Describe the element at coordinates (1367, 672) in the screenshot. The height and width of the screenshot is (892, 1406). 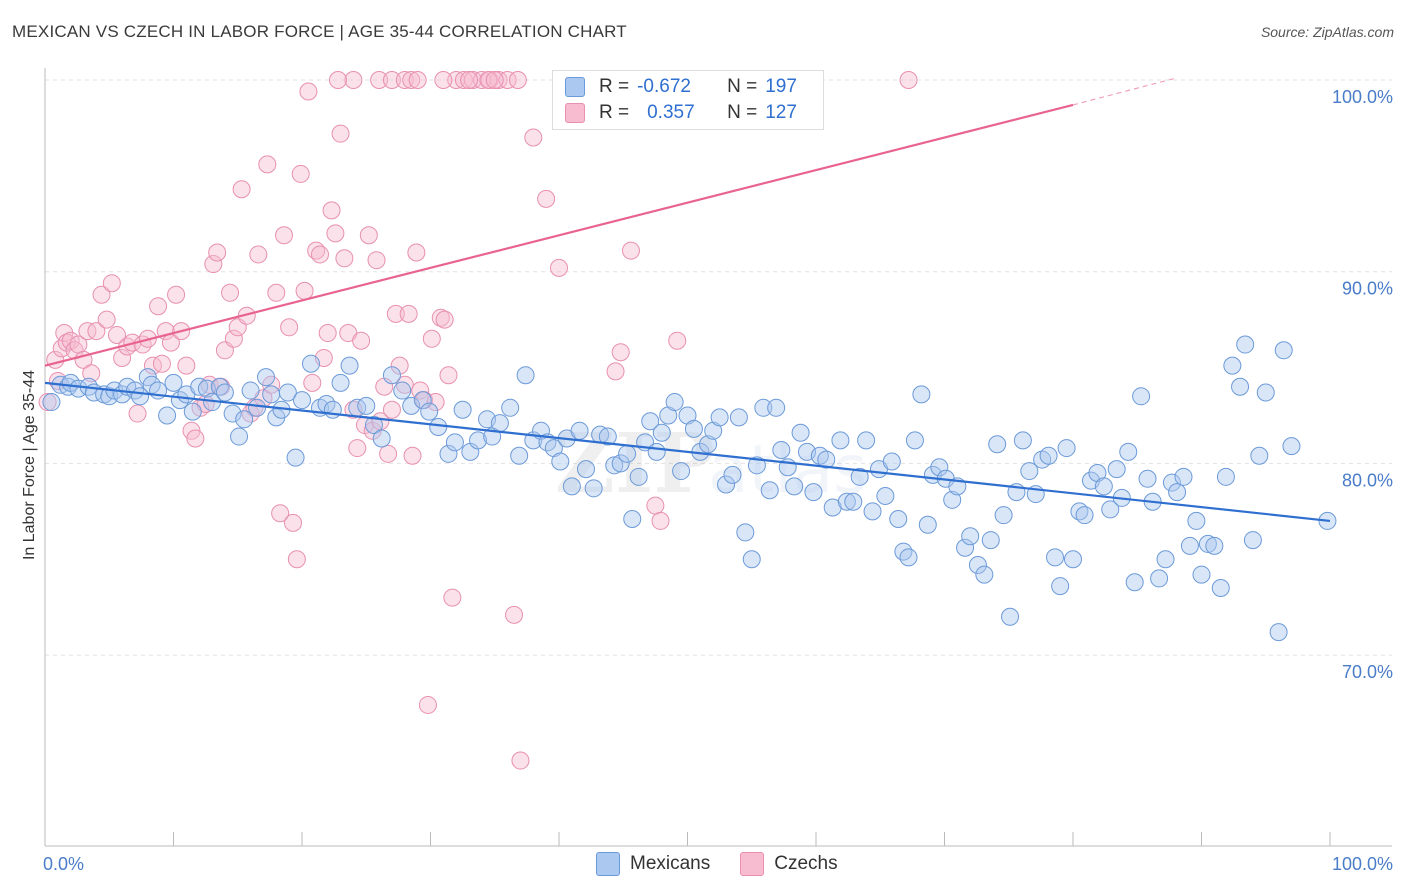
I see `y-tick-label: 70.0%` at that location.